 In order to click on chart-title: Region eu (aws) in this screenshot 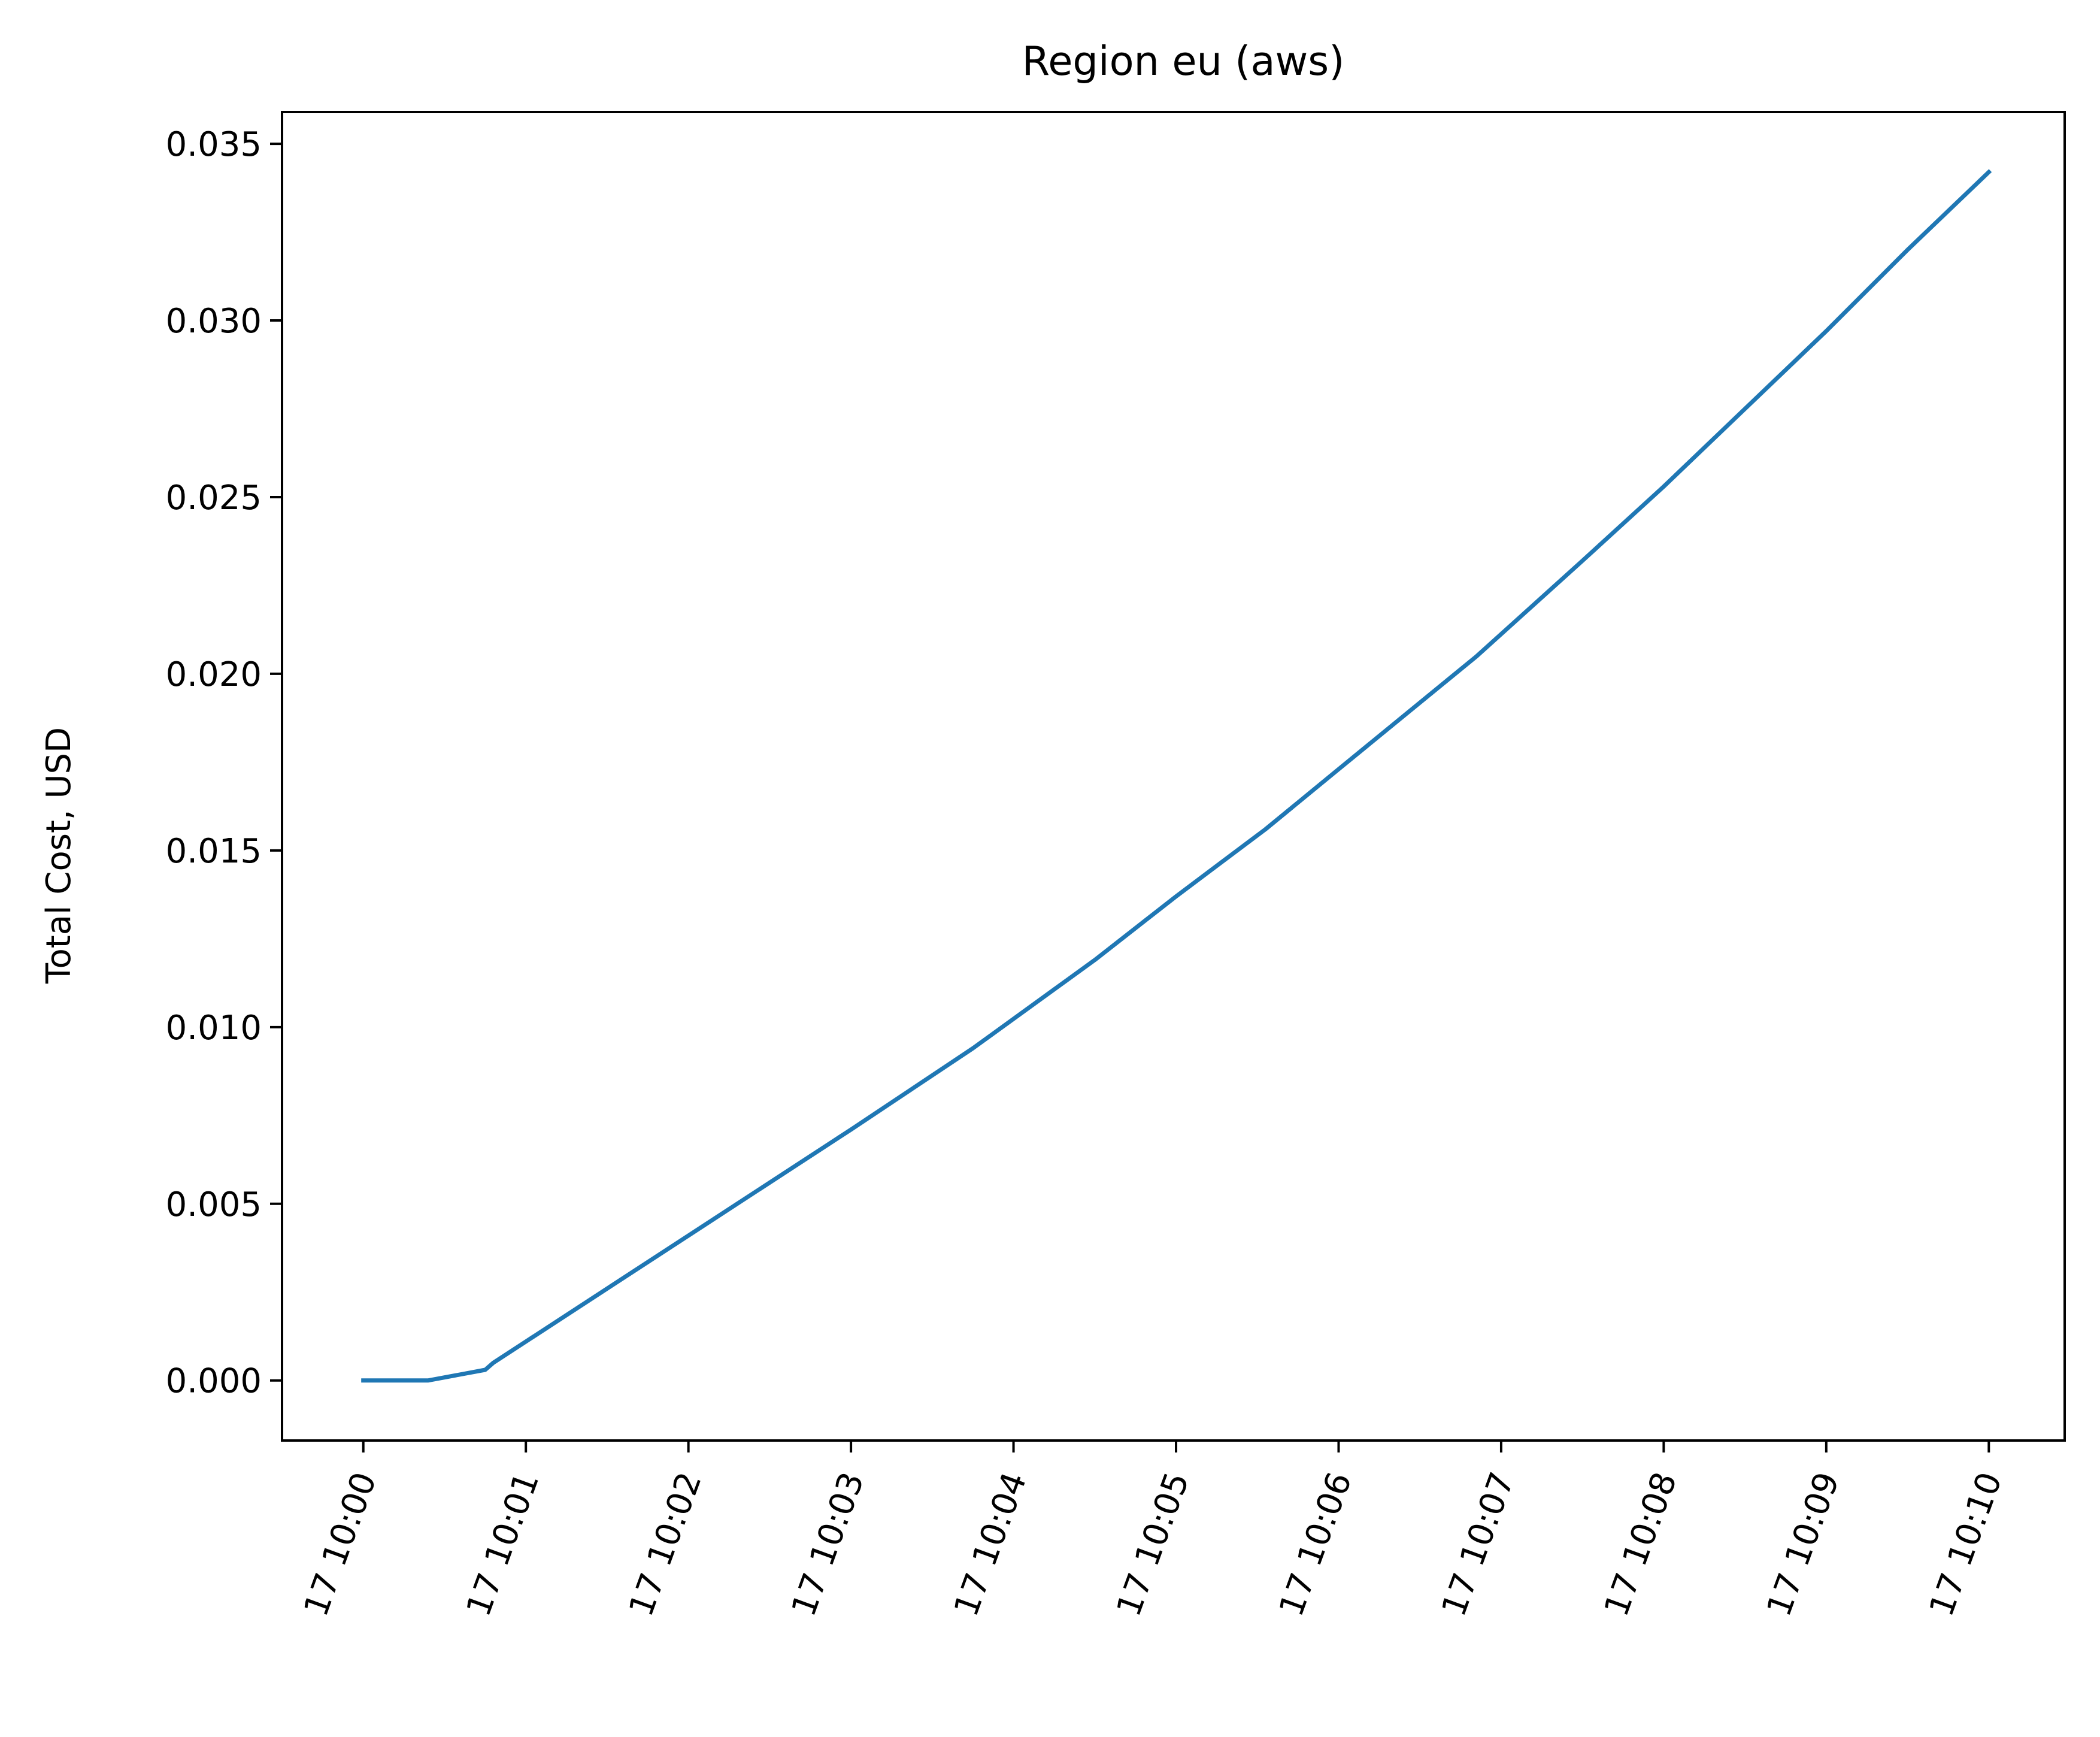, I will do `click(1183, 61)`.